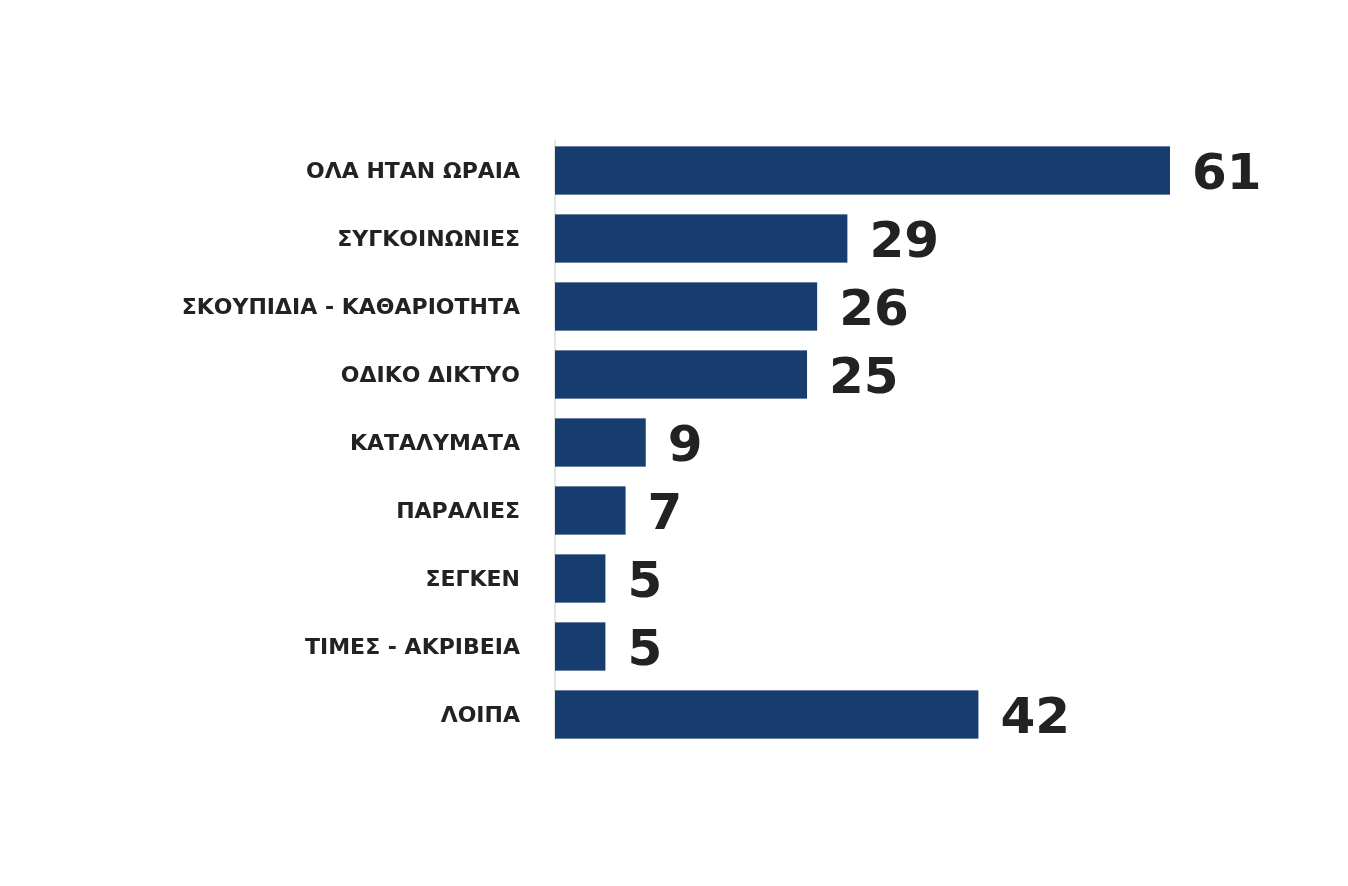 The image size is (1348, 886). What do you see at coordinates (472, 579) in the screenshot?
I see `y-tick-label: ΣΕΓΚΕΝ` at bounding box center [472, 579].